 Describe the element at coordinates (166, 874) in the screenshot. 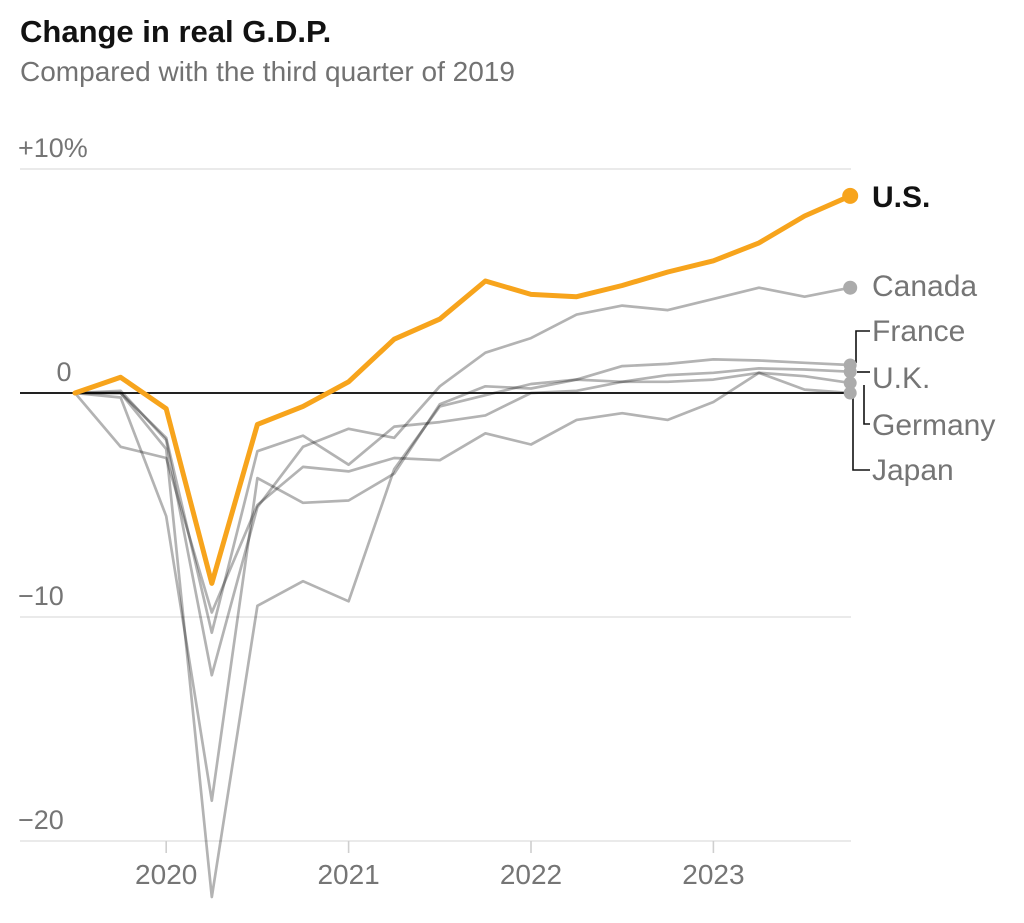

I see `x-axis-label-2020: 2020` at that location.